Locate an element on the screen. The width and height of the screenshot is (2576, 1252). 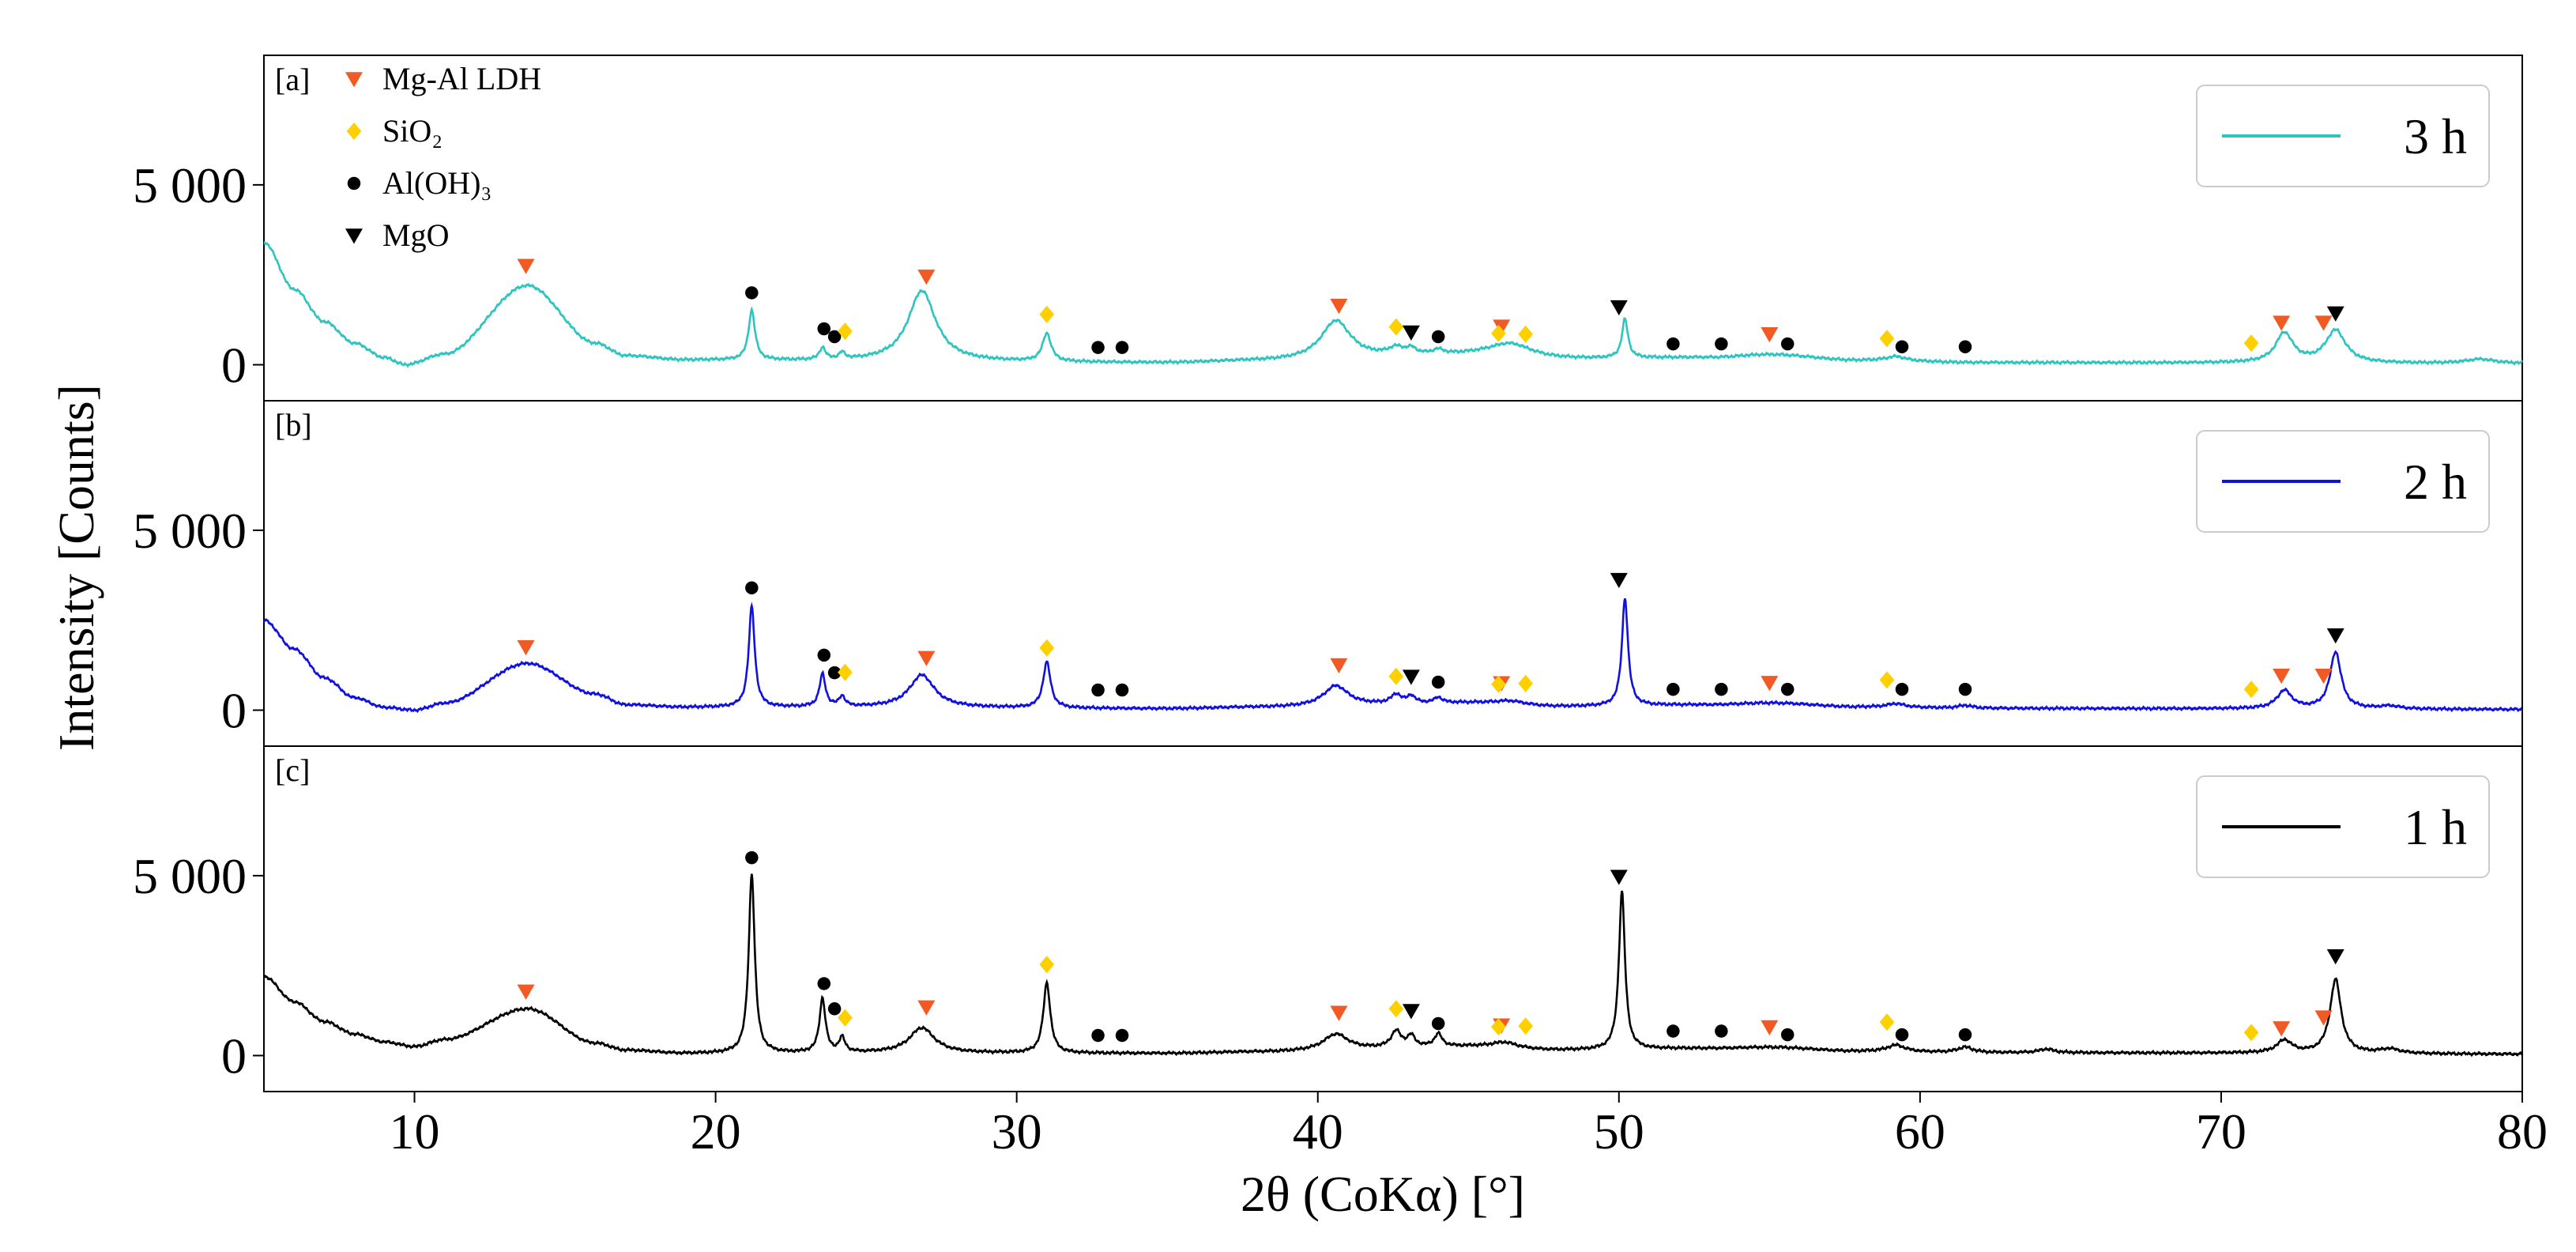
series-line-2h is located at coordinates (1393, 656).